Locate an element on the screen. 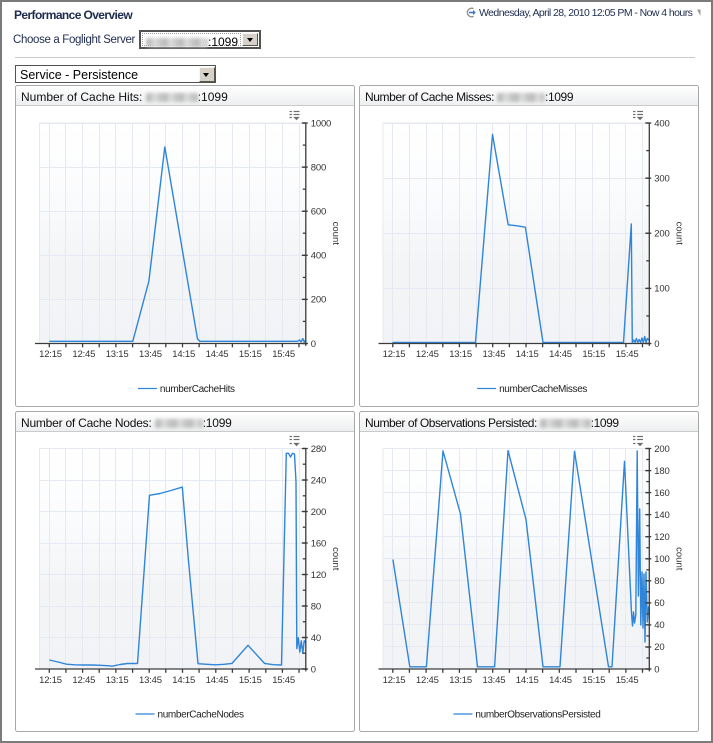 This screenshot has height=743, width=713. svg-text: numberCacheHits is located at coordinates (197, 389).